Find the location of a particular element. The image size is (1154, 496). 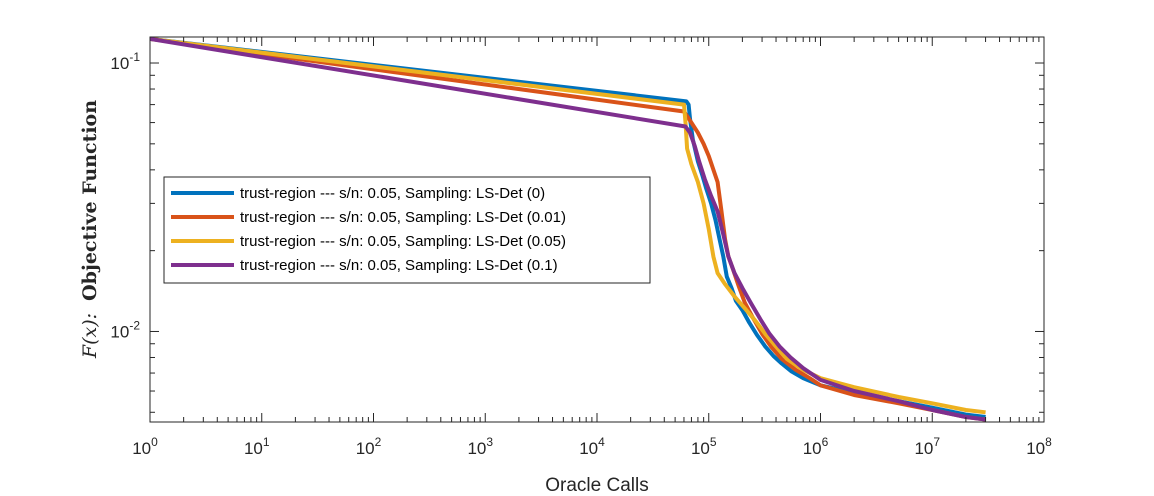

x-tick-label: 10³ is located at coordinates (480, 446).